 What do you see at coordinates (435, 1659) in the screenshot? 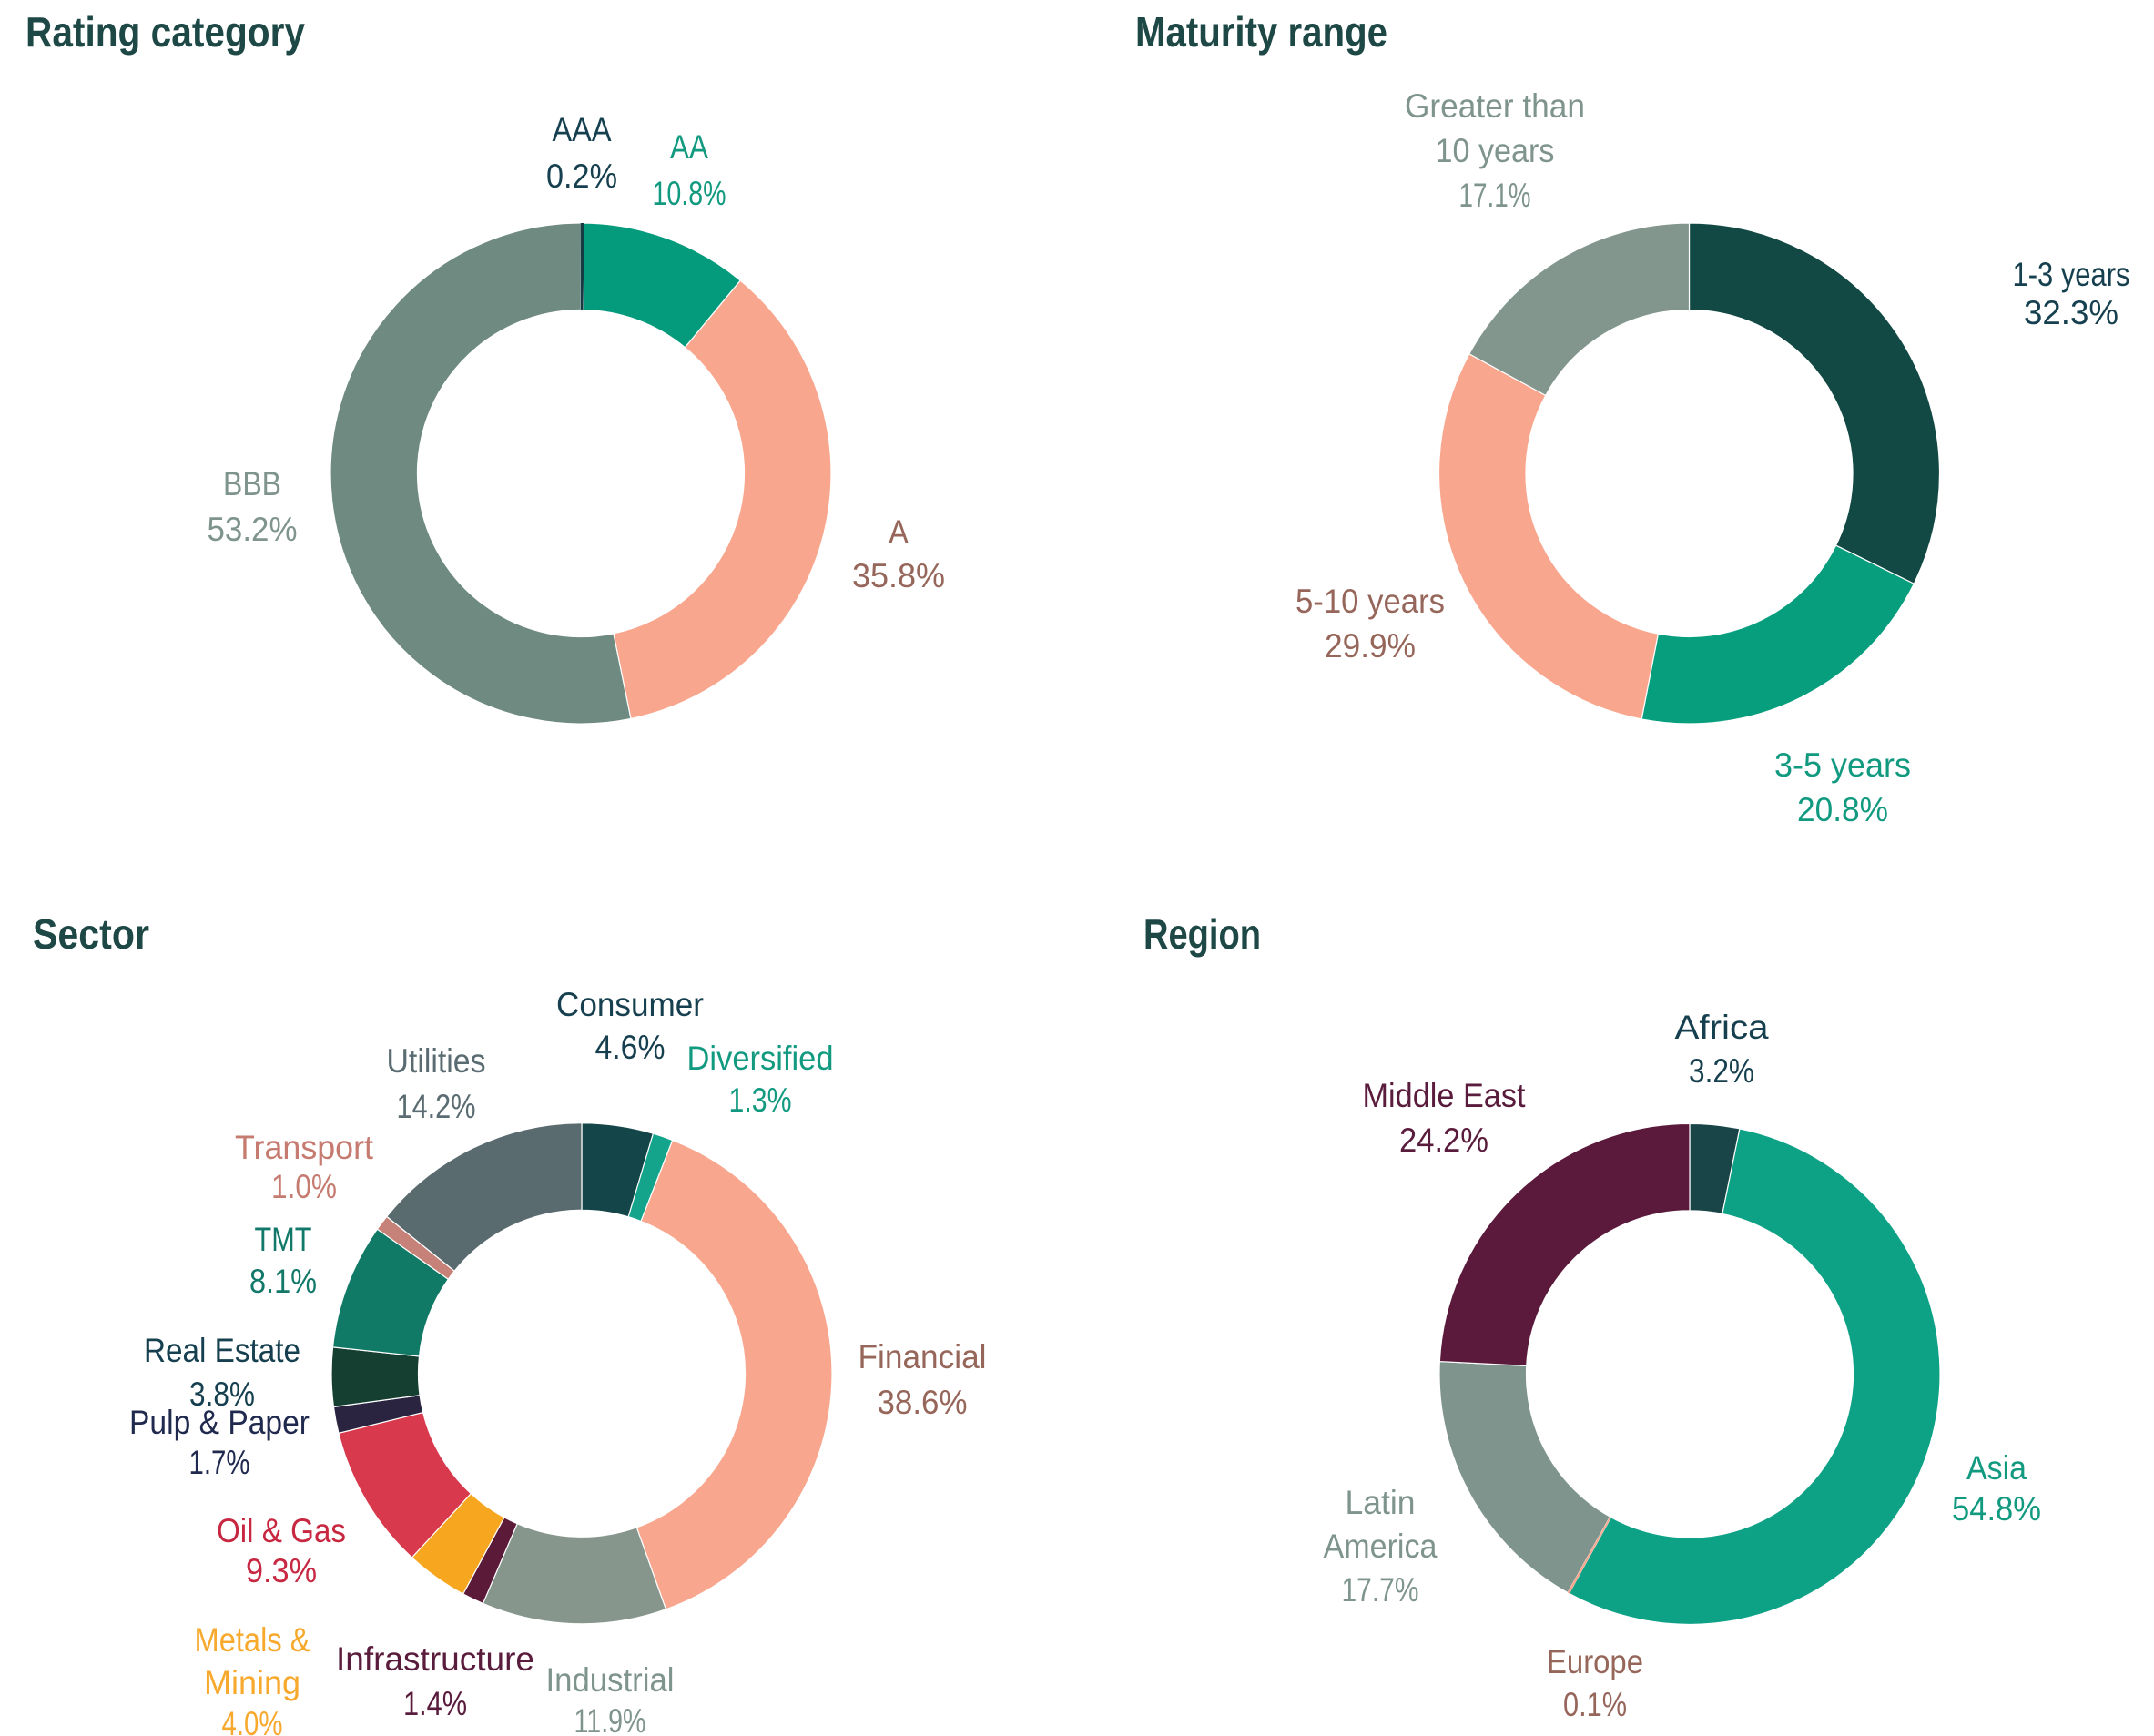
I see `svg-text: Infrastructure` at bounding box center [435, 1659].